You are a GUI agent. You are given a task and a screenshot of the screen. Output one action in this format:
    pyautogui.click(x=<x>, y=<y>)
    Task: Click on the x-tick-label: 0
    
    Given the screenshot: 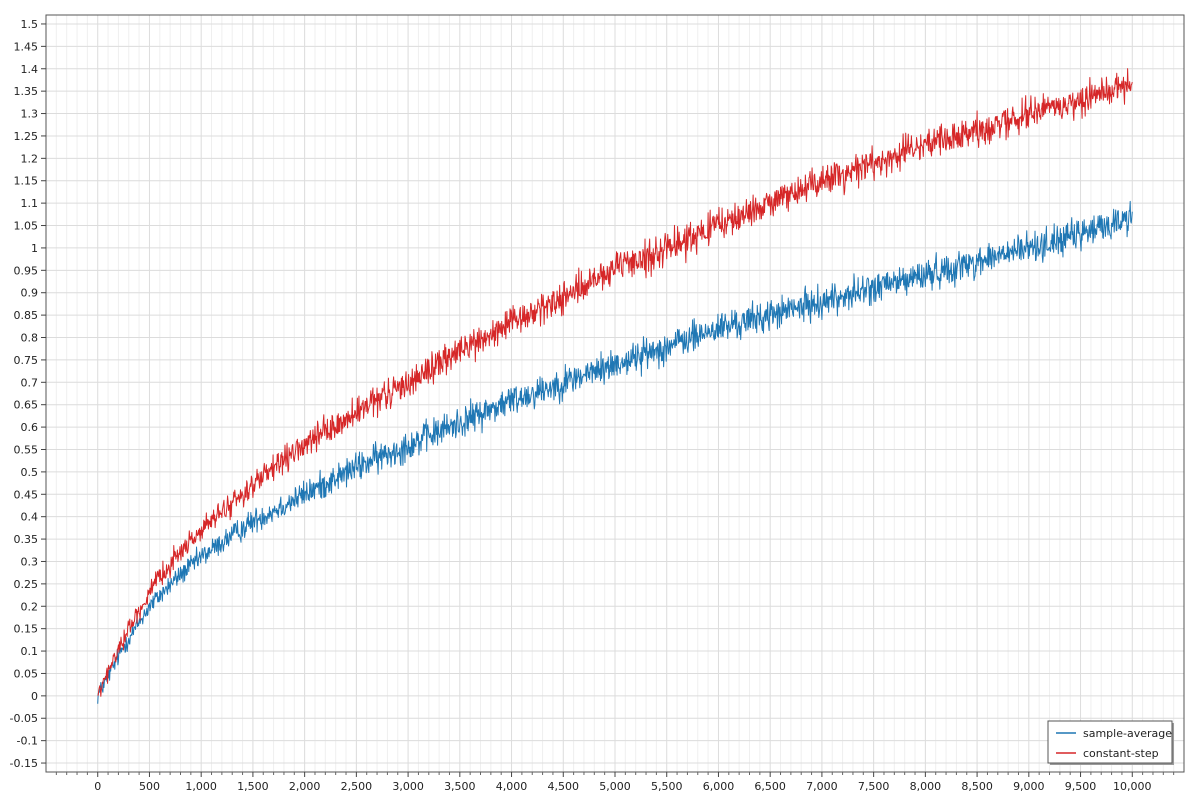 What is the action you would take?
    pyautogui.click(x=97, y=786)
    